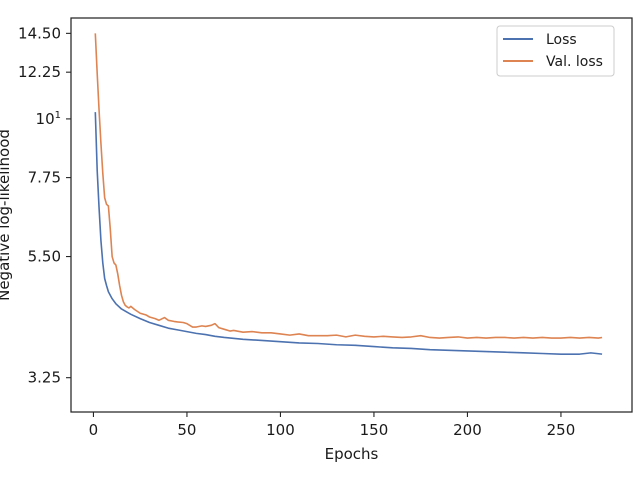 The width and height of the screenshot is (640, 484). What do you see at coordinates (6, 215) in the screenshot?
I see `y-axis-label: Negative log-likelihood` at bounding box center [6, 215].